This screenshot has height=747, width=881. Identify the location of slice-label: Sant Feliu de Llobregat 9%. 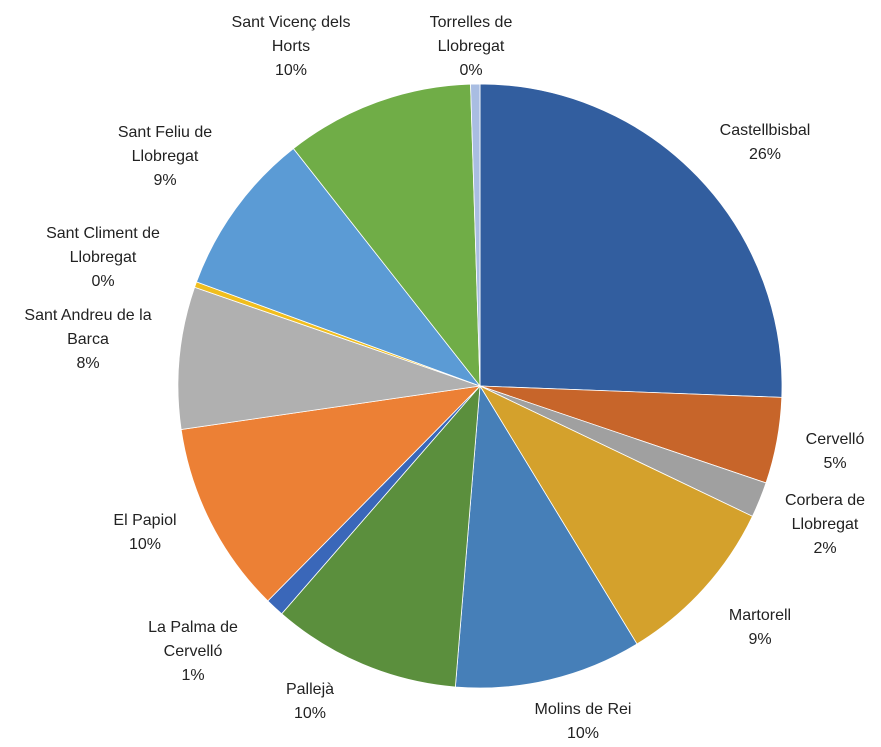
(165, 157).